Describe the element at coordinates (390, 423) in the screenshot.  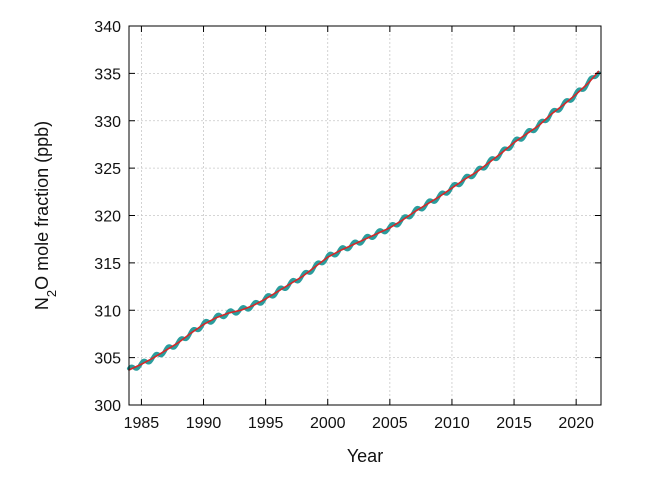
I see `x-tick-label: 2005` at that location.